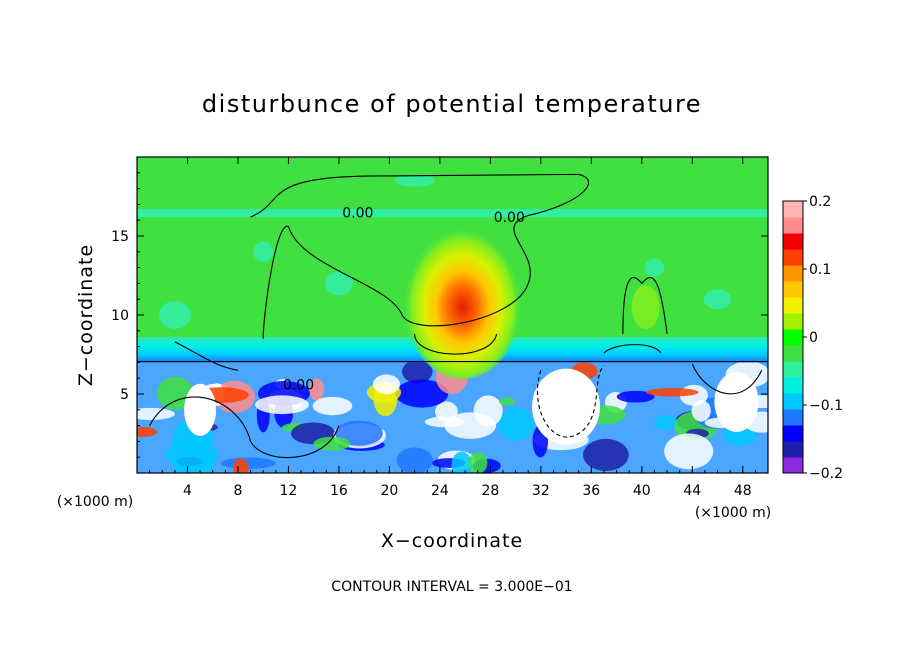 This screenshot has height=654, width=904. Describe the element at coordinates (440, 491) in the screenshot. I see `x-tick-label: 24` at that location.